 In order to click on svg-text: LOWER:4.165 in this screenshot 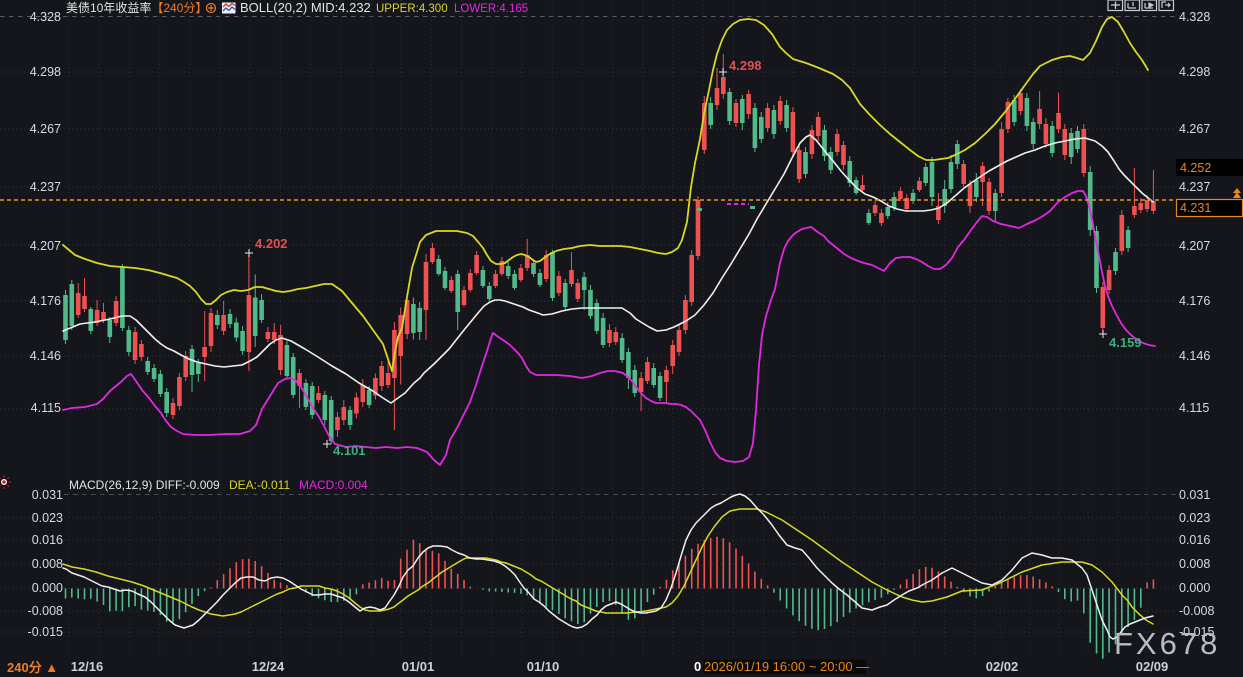, I will do `click(491, 9)`.